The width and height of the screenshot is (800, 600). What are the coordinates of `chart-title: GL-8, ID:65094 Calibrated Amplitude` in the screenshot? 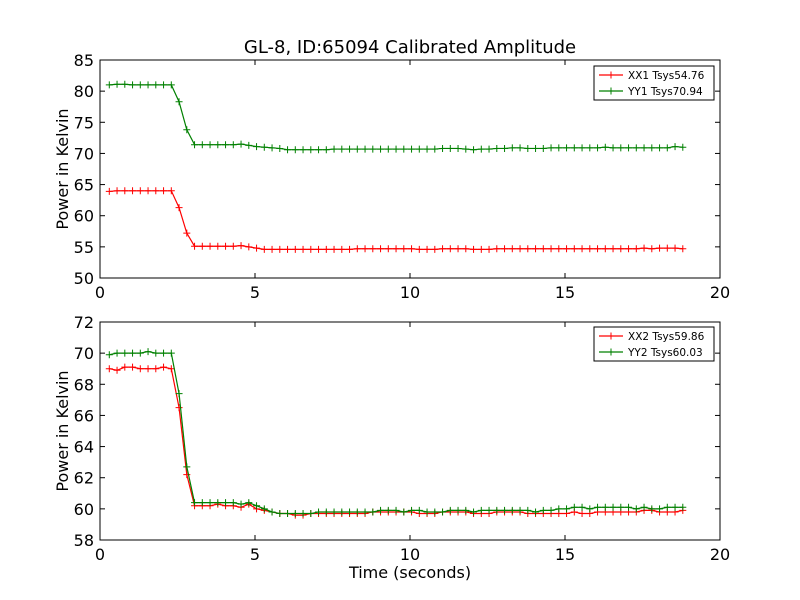 It's located at (410, 47).